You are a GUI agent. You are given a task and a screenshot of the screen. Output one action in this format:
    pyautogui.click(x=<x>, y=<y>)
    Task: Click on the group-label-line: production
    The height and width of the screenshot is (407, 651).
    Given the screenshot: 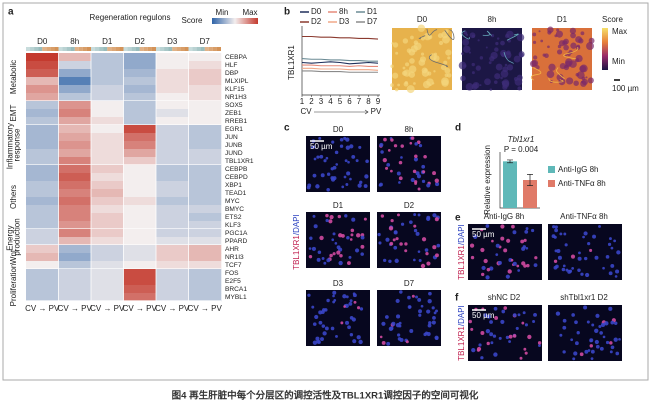 What is the action you would take?
    pyautogui.click(x=17, y=236)
    